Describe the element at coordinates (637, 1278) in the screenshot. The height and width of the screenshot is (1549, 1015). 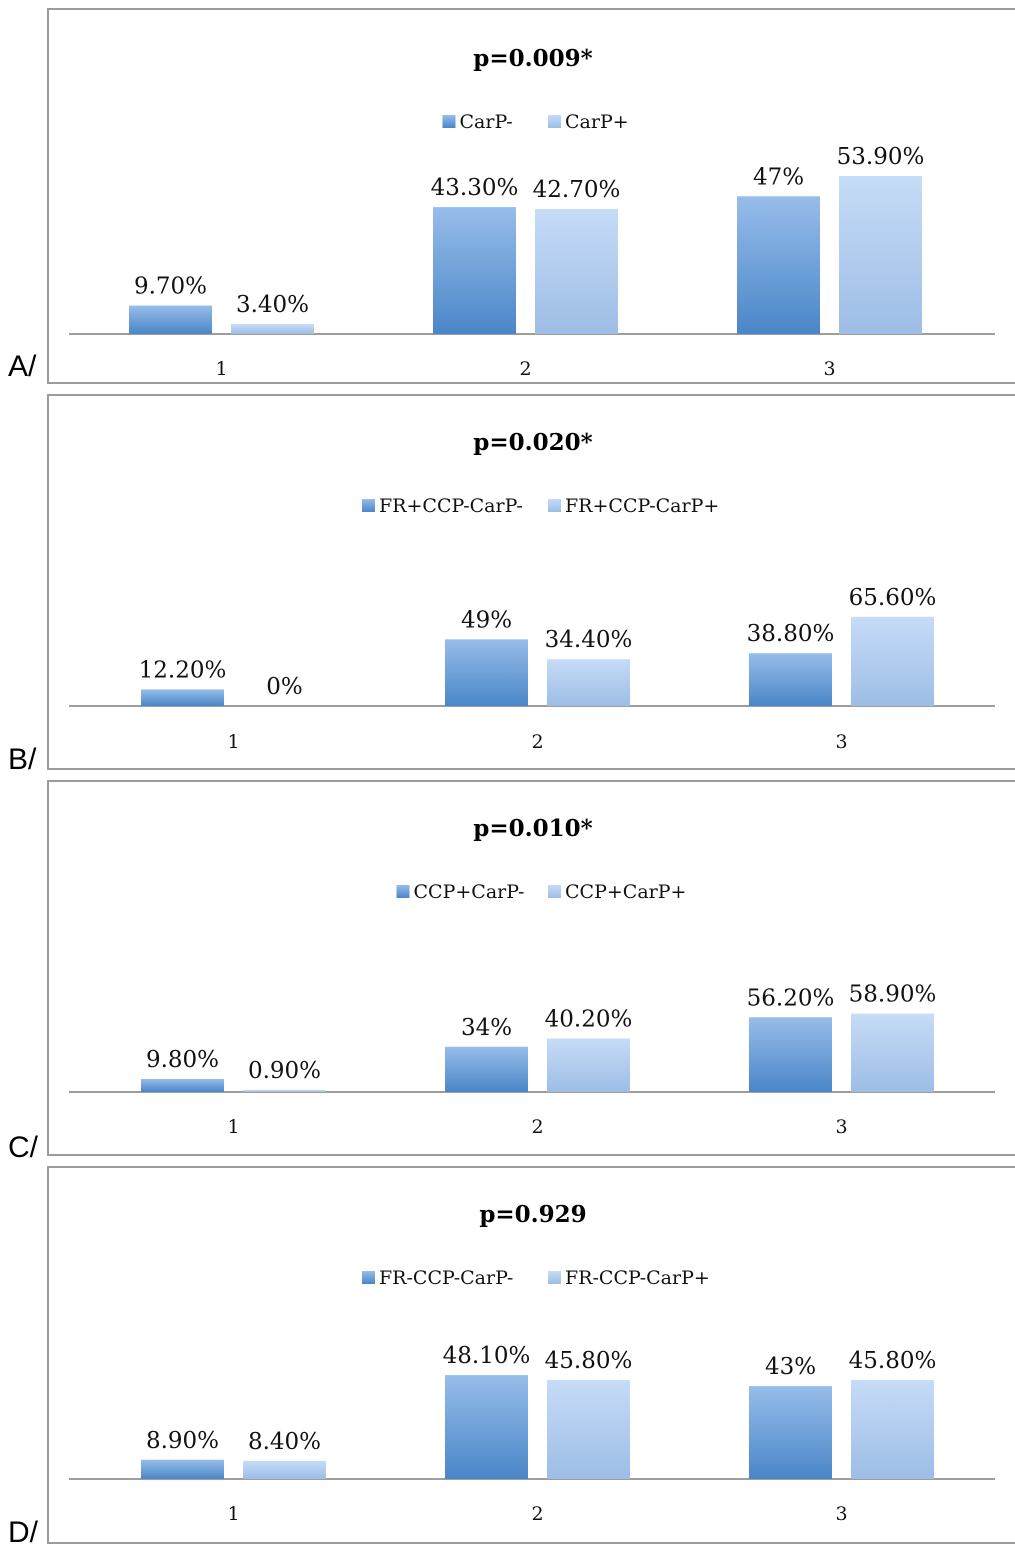
I see `legend-entry: FR-CCP-CarP+` at that location.